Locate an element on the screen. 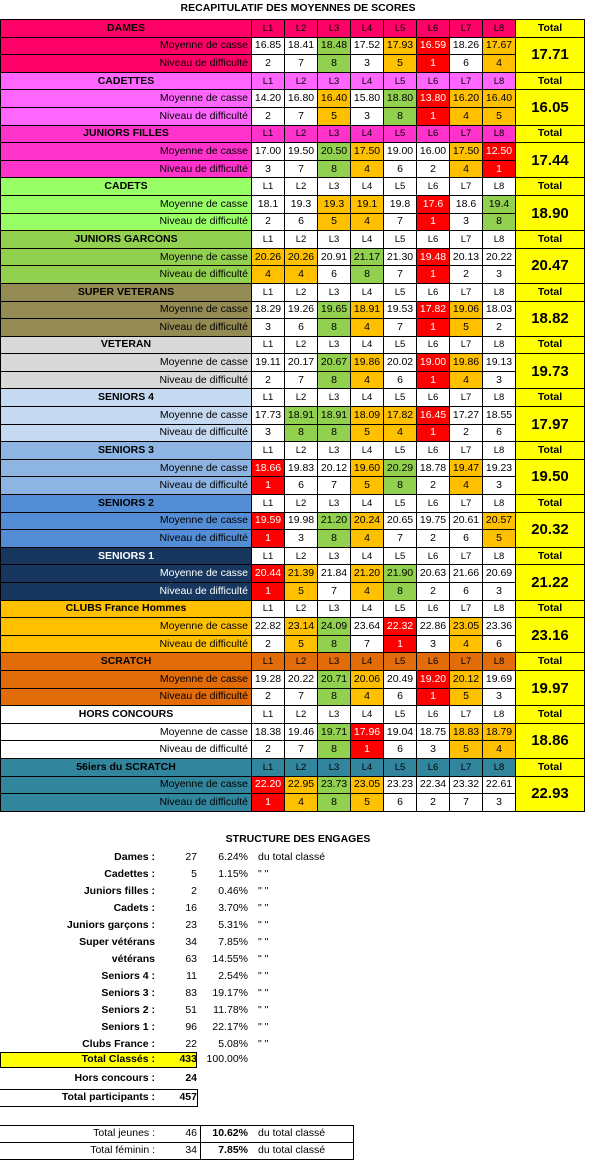 The image size is (596, 1161). structure-label: Super vétérans is located at coordinates (117, 942).